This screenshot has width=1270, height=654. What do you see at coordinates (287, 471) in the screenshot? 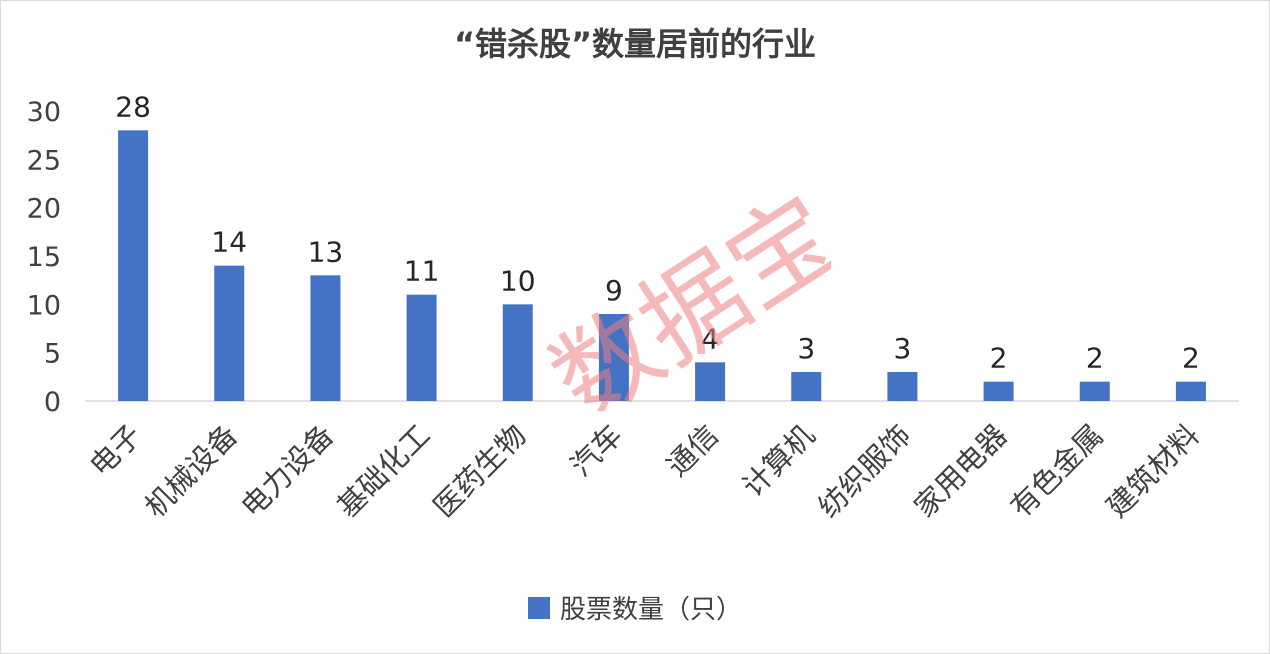
I see `x-tick-label: 电力设备` at bounding box center [287, 471].